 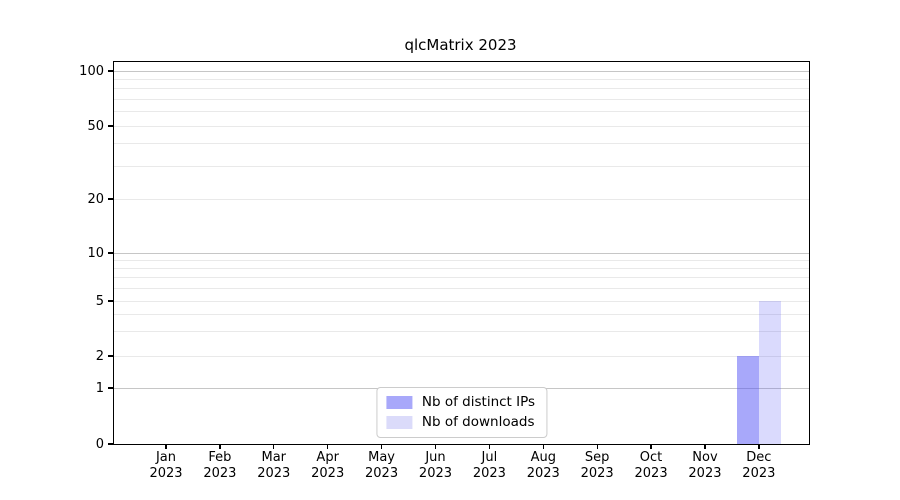 What do you see at coordinates (705, 457) in the screenshot?
I see `x-tick-label-month: Nov` at bounding box center [705, 457].